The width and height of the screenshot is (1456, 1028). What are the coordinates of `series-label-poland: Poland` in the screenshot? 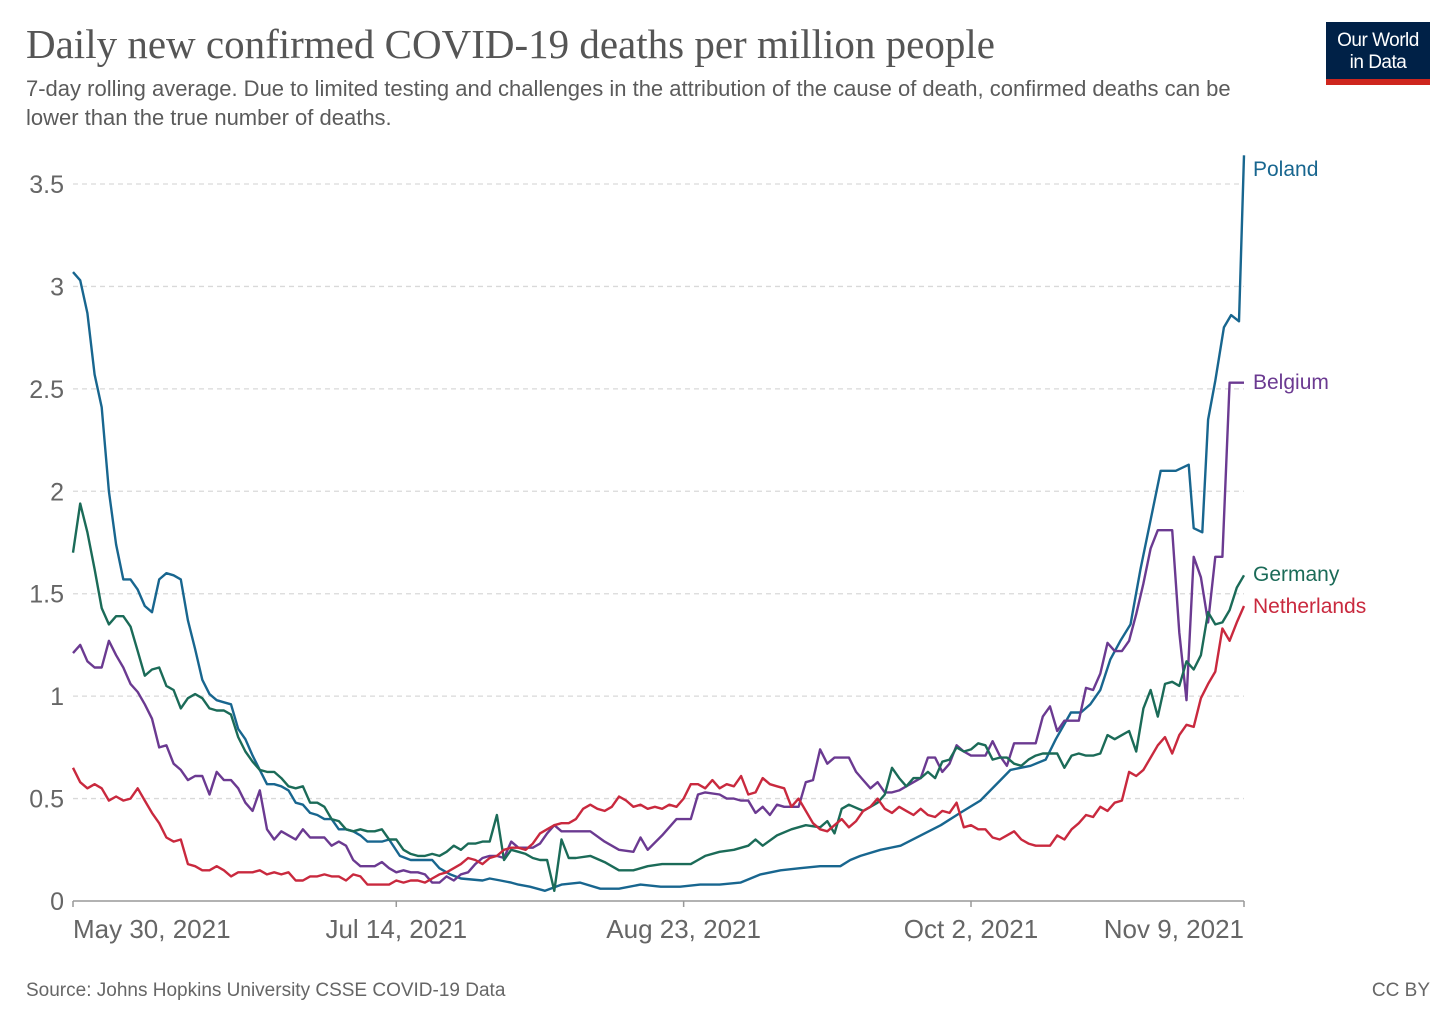 It's located at (1285, 169).